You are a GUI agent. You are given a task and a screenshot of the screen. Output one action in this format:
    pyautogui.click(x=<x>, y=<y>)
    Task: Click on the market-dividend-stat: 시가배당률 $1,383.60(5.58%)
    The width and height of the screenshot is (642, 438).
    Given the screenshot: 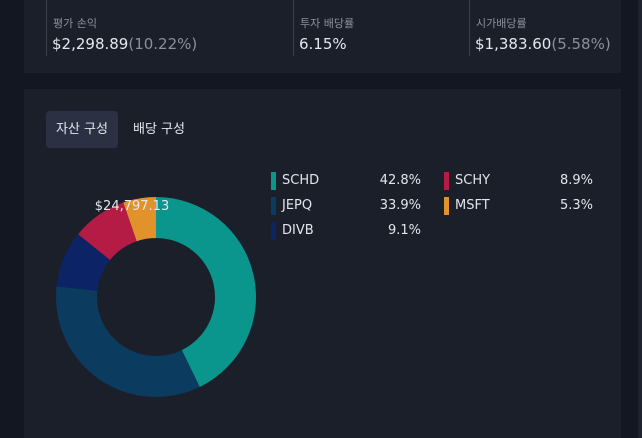 What is the action you would take?
    pyautogui.click(x=542, y=28)
    